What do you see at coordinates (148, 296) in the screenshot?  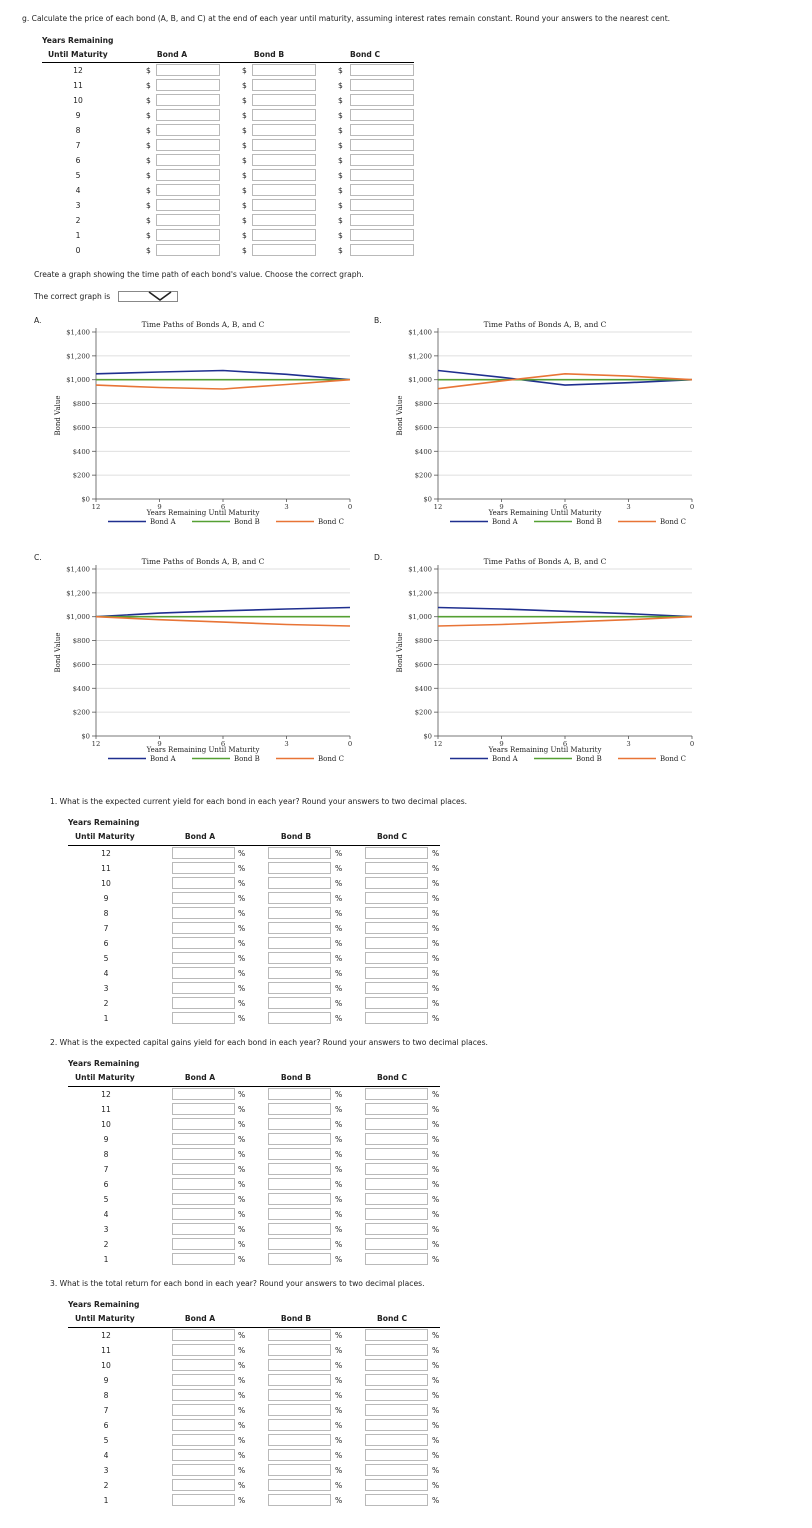 I see `graph-choice-dropdown` at bounding box center [148, 296].